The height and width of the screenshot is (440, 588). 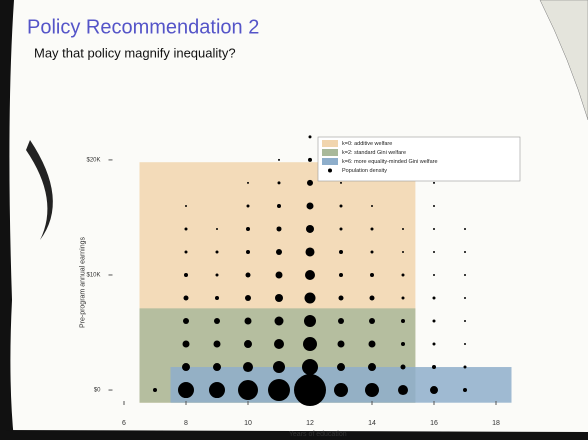 What do you see at coordinates (496, 423) in the screenshot?
I see `x-tick-label: 18` at bounding box center [496, 423].